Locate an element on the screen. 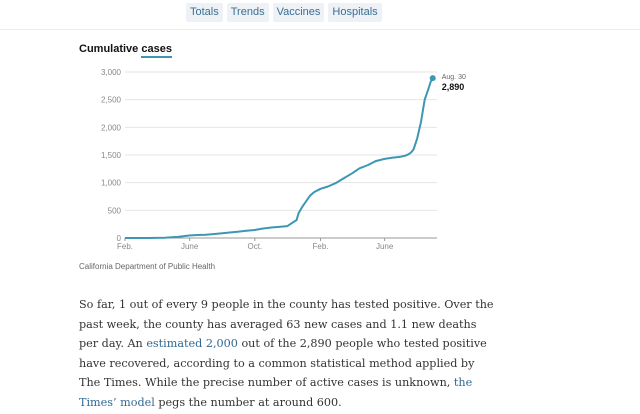  y-tick-label: 1,000 is located at coordinates (111, 183).